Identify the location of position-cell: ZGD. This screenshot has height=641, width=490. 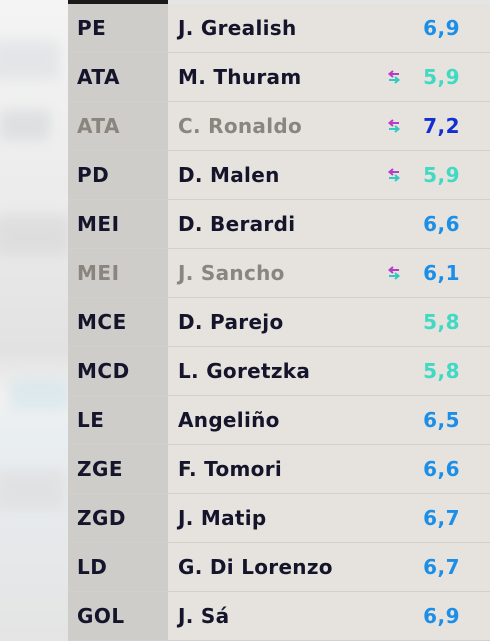
(118, 518).